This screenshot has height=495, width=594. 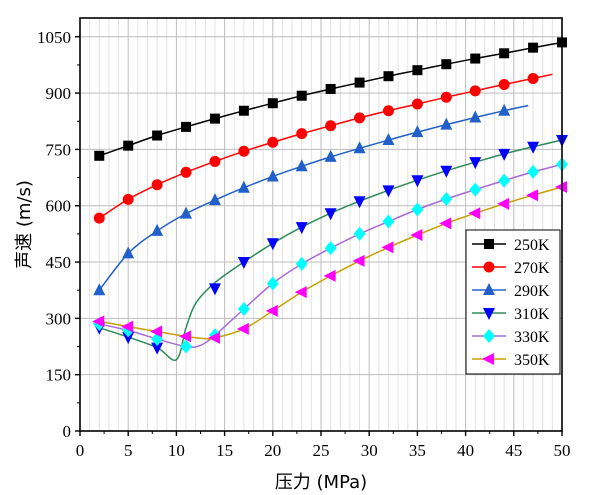 What do you see at coordinates (532, 268) in the screenshot?
I see `legend-label-270K: 270K` at bounding box center [532, 268].